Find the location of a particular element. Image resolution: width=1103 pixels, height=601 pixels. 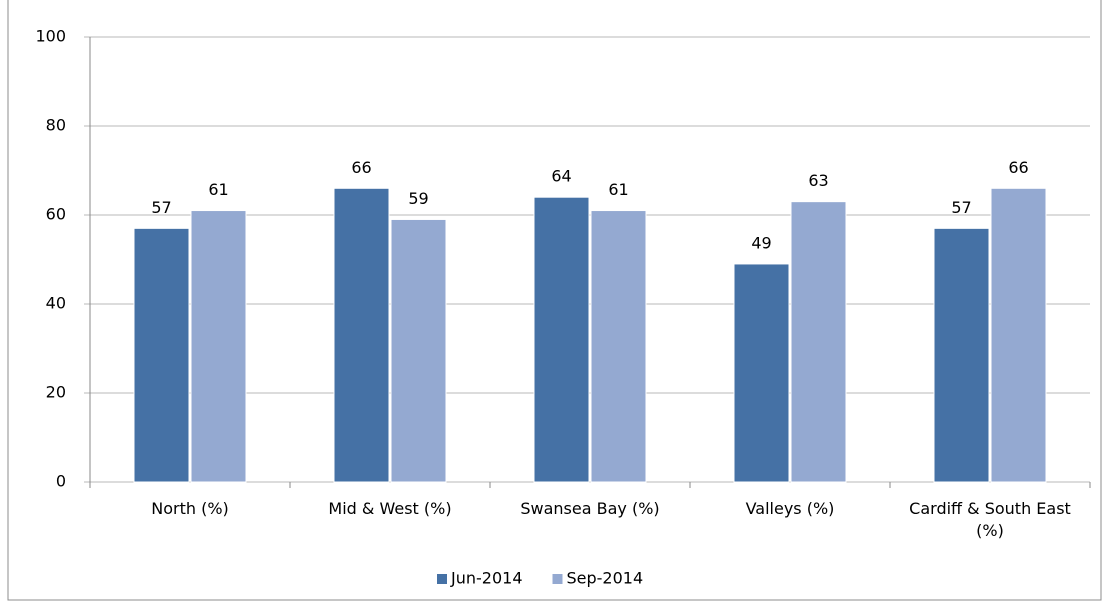

data-label: 59 is located at coordinates (418, 198).